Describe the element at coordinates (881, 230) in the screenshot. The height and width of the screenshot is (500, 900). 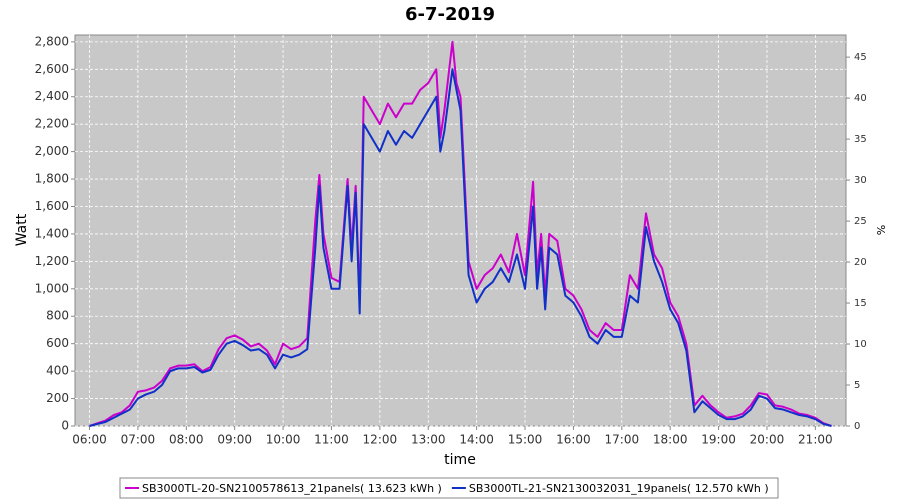
I see `y2-axis-label: %` at that location.